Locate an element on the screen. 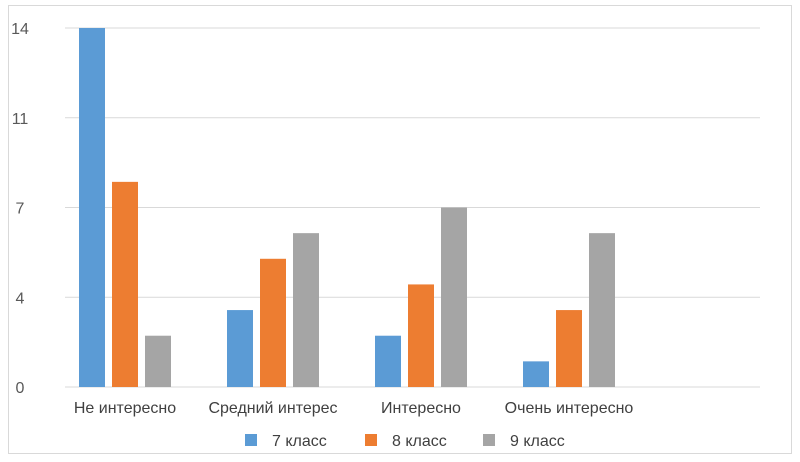  y-tick-label: 7 is located at coordinates (20, 209).